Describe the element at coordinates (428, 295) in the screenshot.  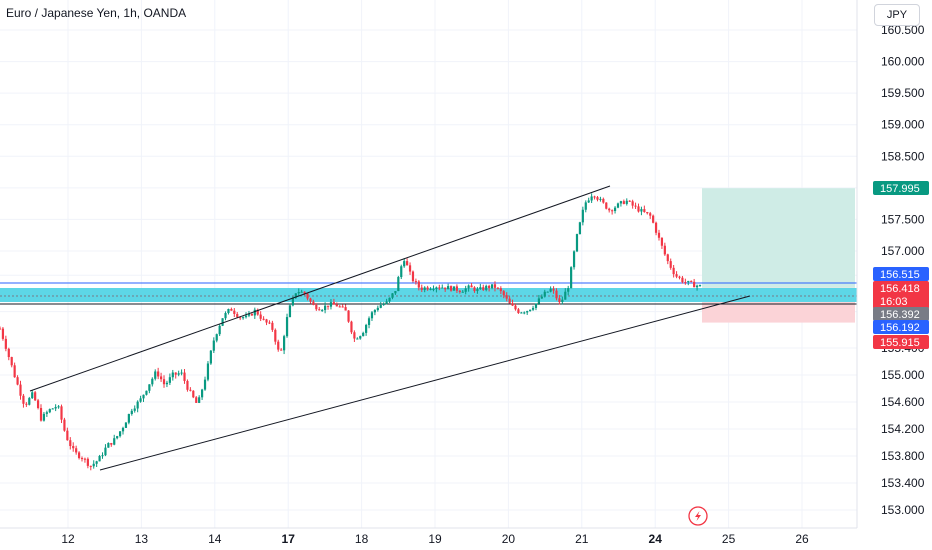
I see `support-band` at that location.